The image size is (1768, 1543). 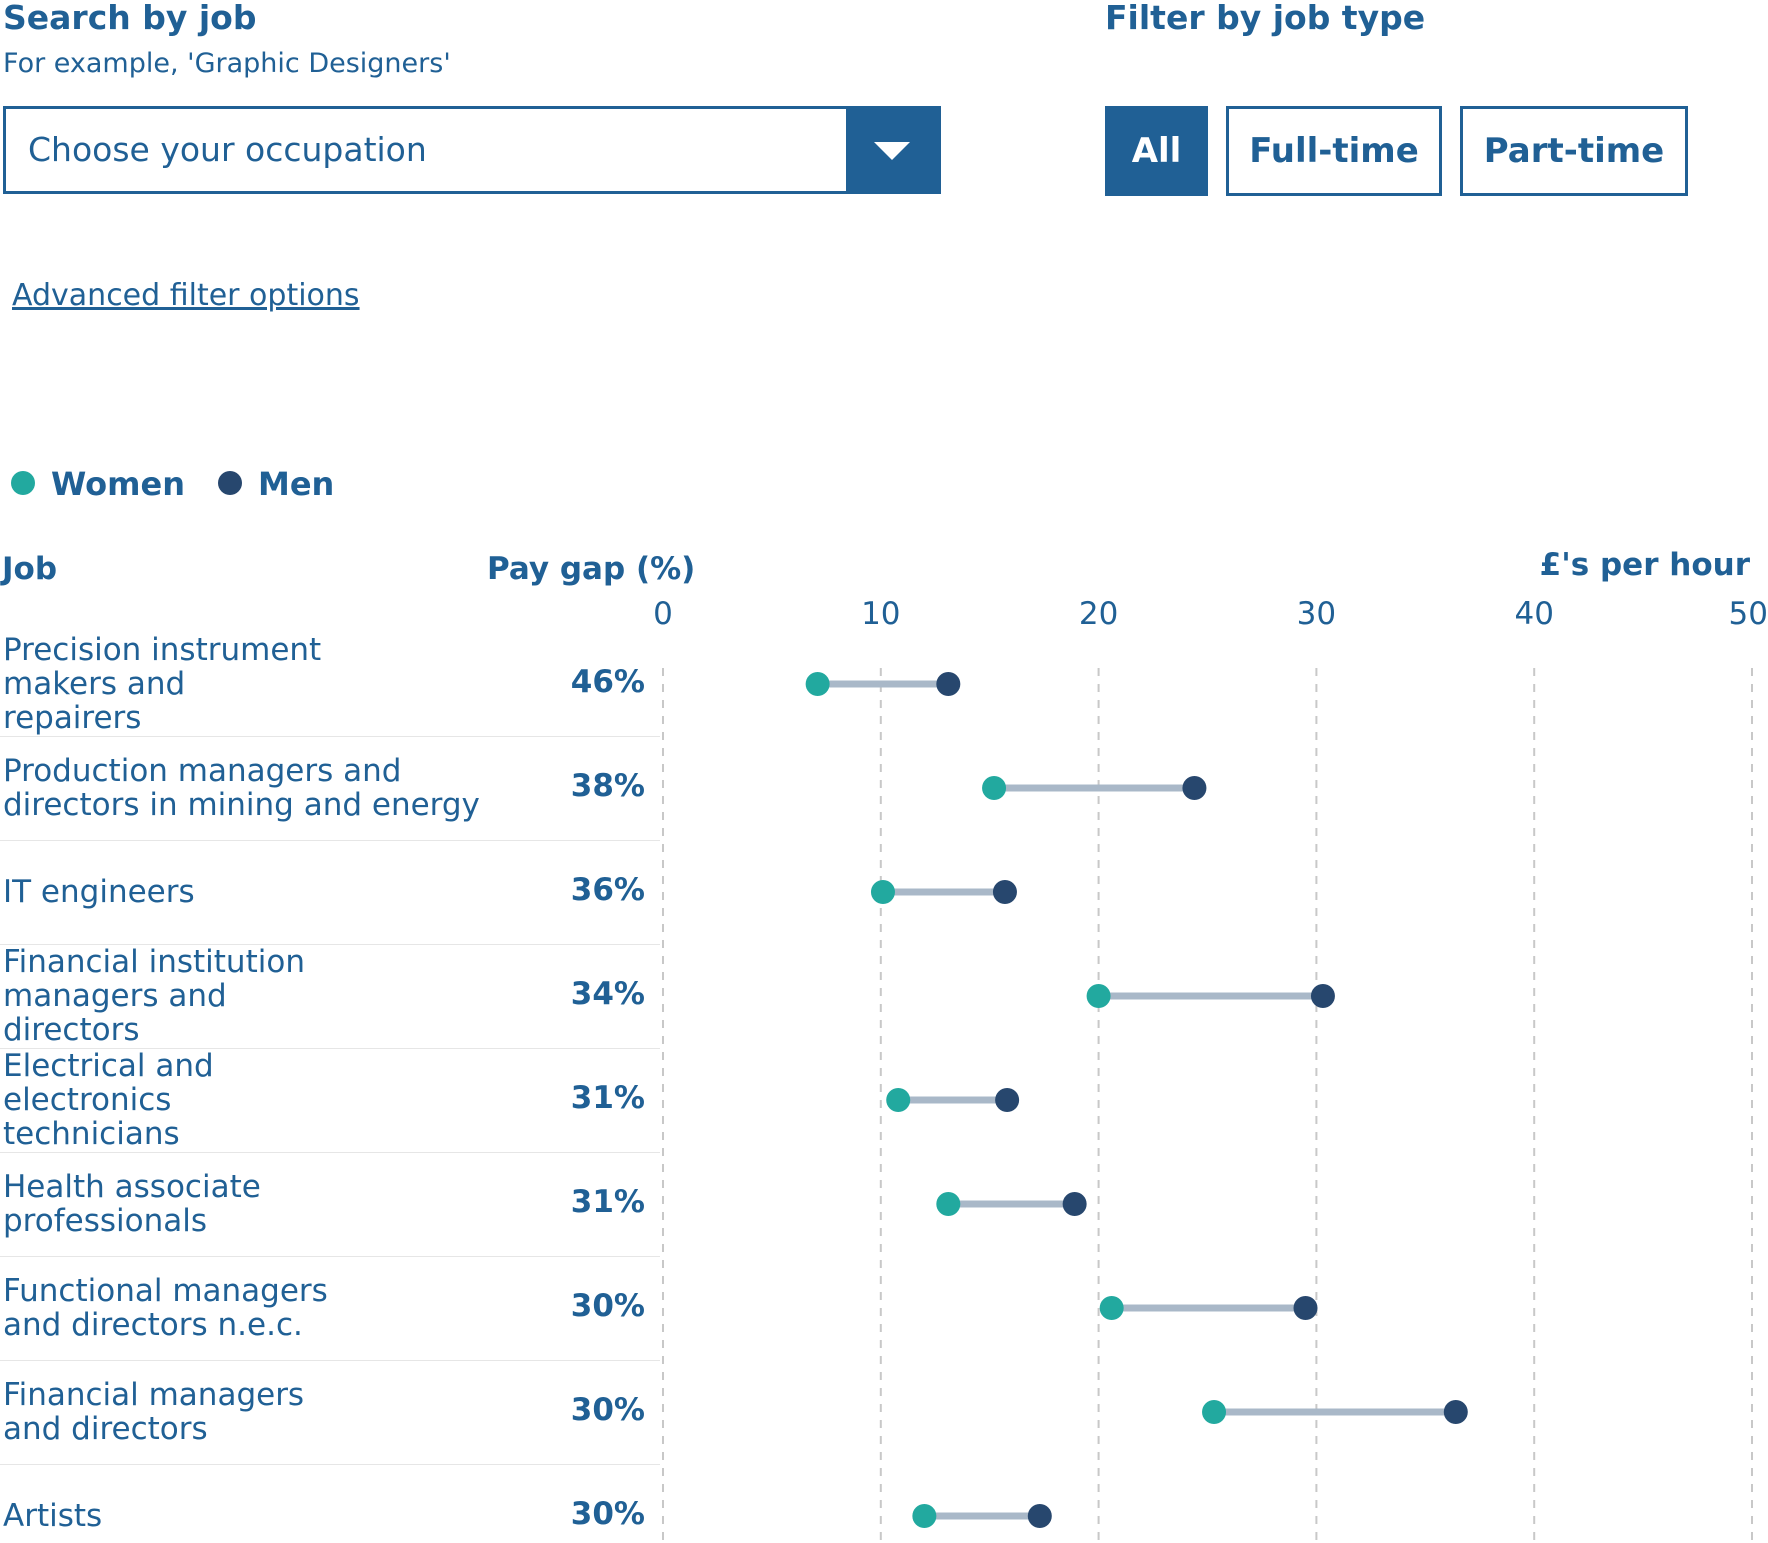 What do you see at coordinates (30, 569) in the screenshot?
I see `job-column-header: Job` at bounding box center [30, 569].